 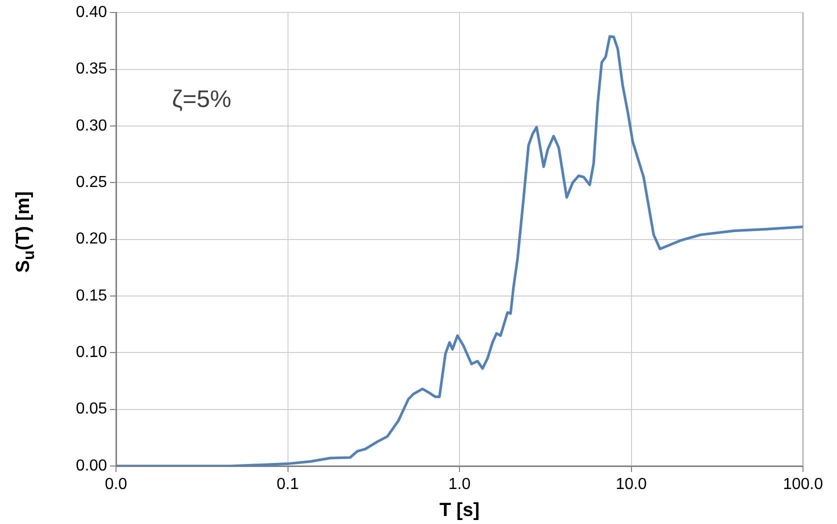 I want to click on y-tick-label: 0.00, so click(x=92, y=465).